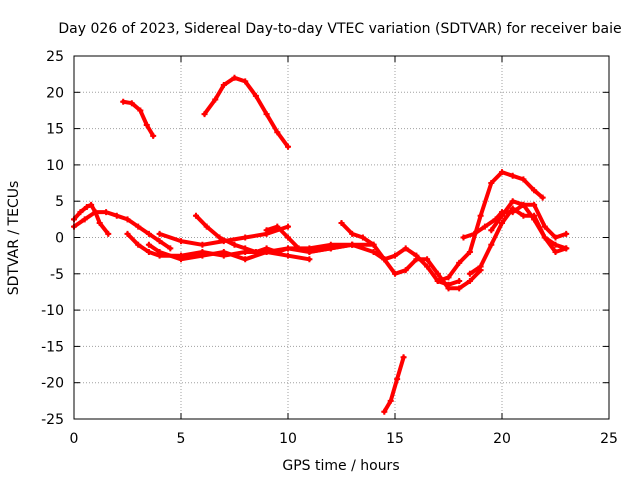 The image size is (640, 480). What do you see at coordinates (395, 439) in the screenshot?
I see `x-tick-label: 15` at bounding box center [395, 439].